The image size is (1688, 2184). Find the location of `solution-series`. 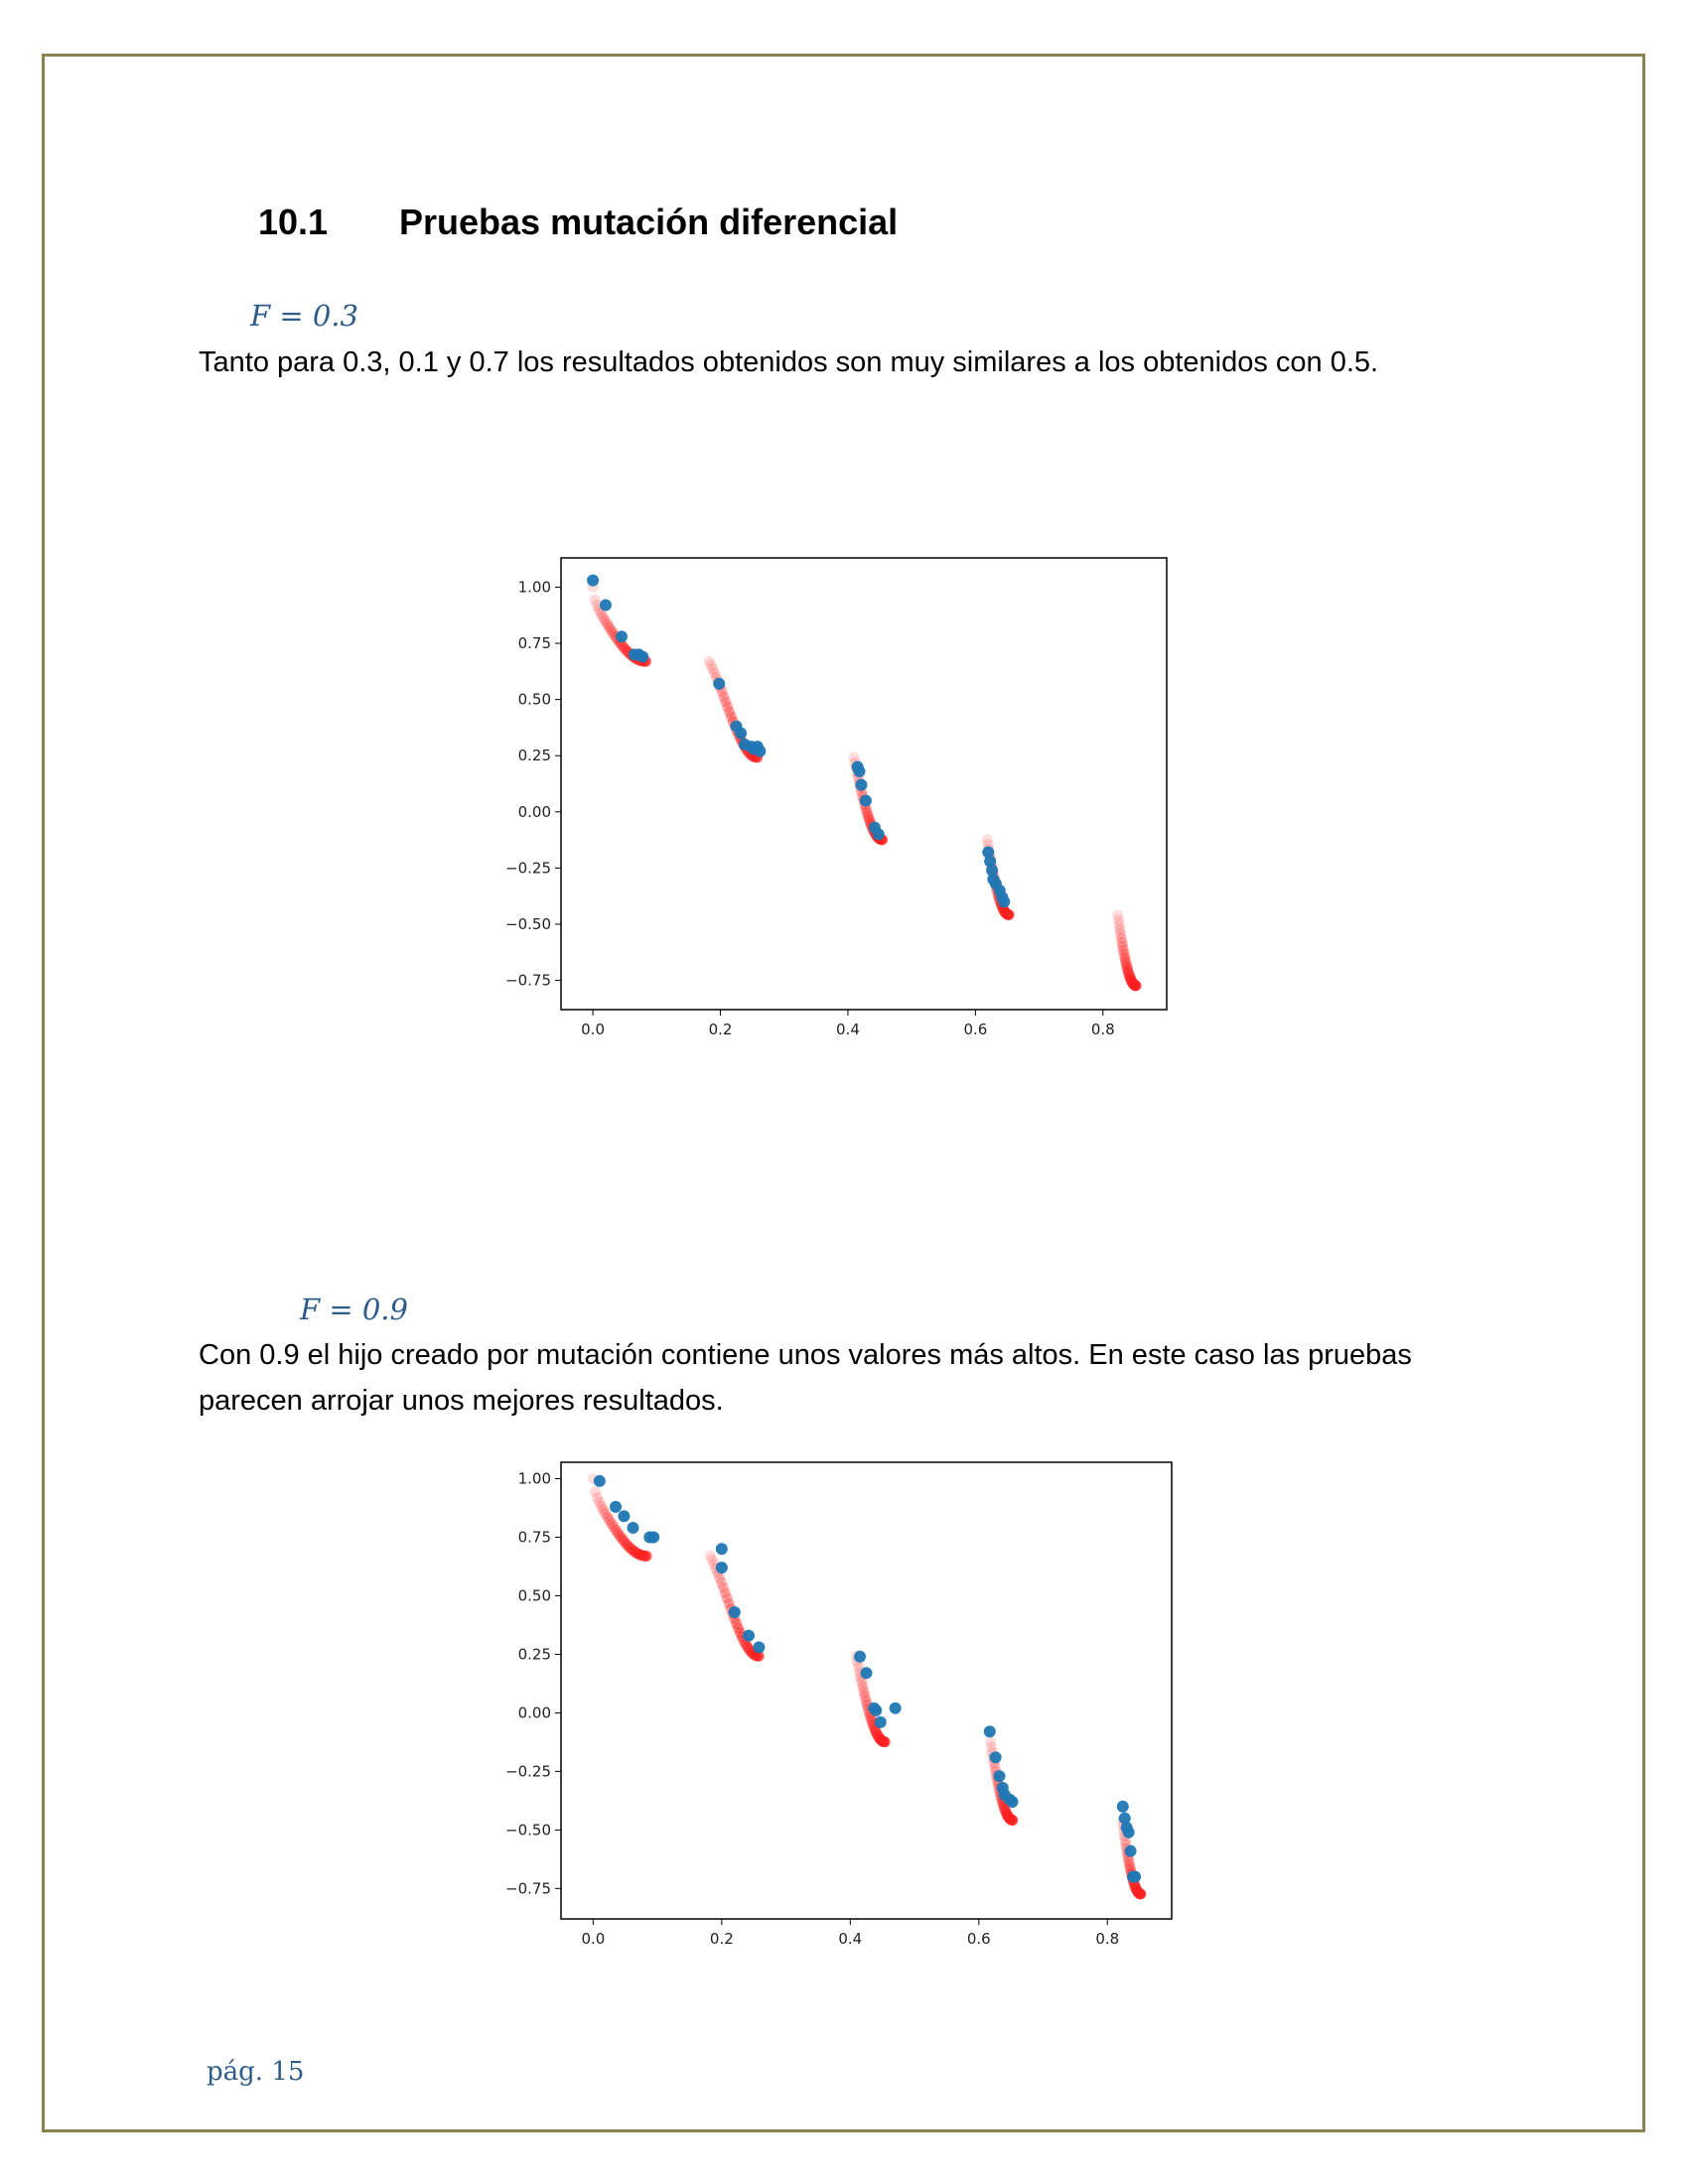

solution-series is located at coordinates (867, 1678).